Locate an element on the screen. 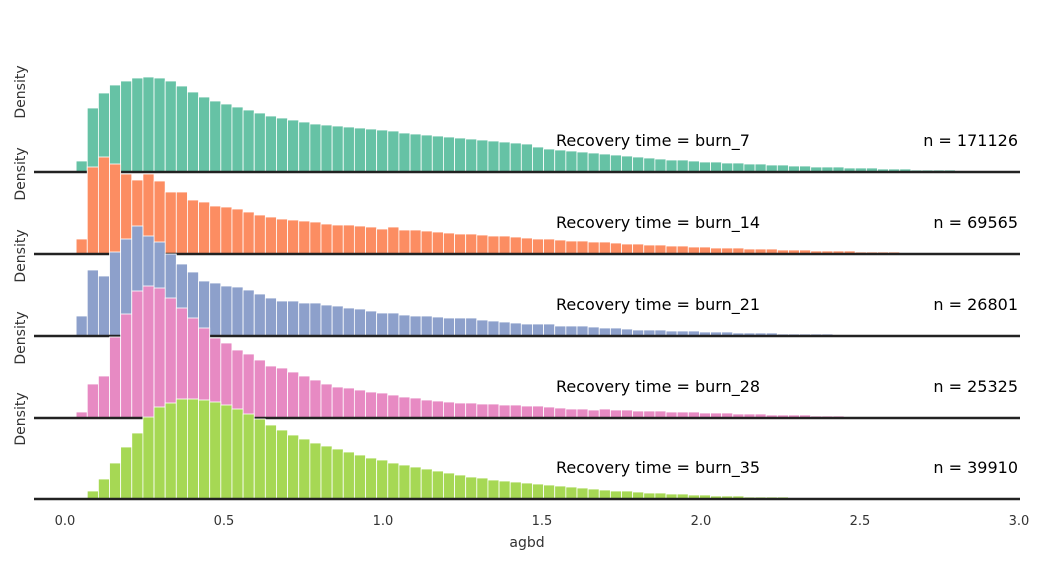  series-name-label: Recovery time = burn_7 is located at coordinates (653, 141).